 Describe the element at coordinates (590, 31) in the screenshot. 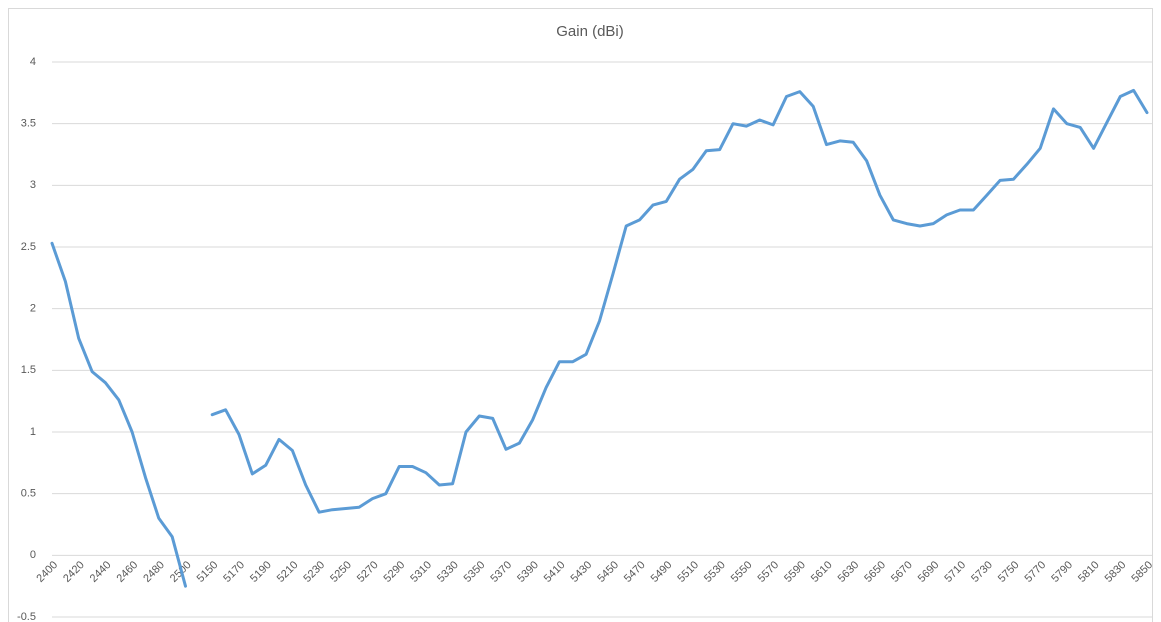

I see `chart-title: Gain (dBi)` at that location.